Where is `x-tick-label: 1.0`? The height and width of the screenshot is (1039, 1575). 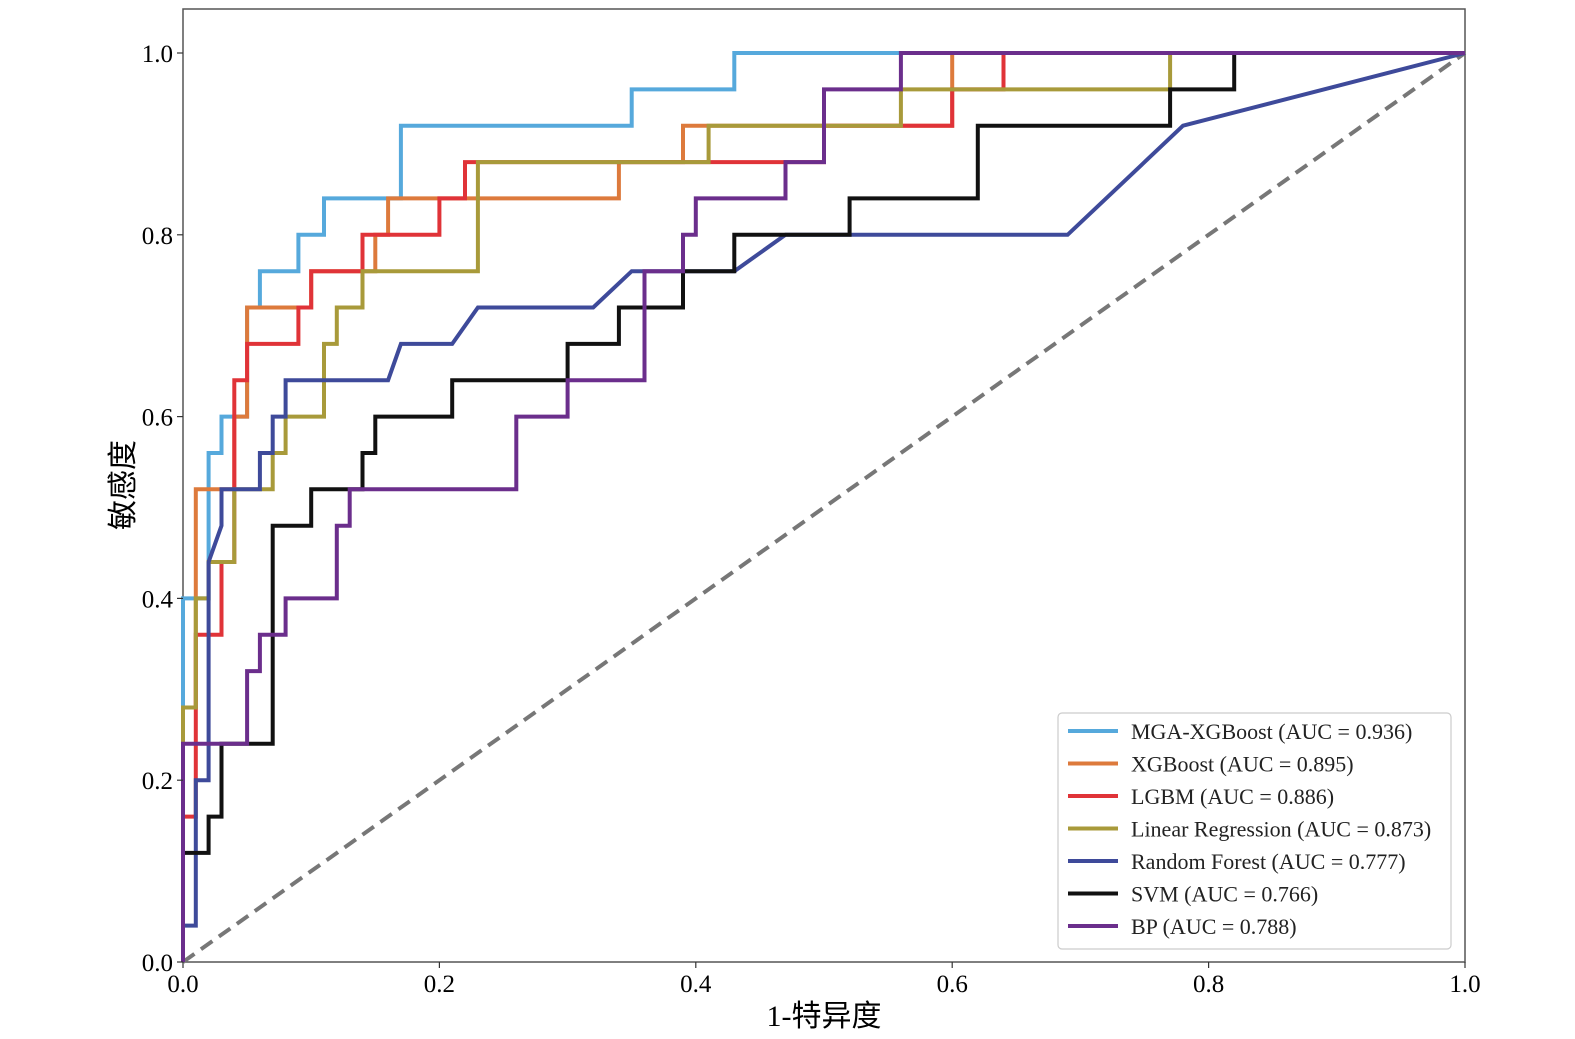 x-tick-label: 1.0 is located at coordinates (1464, 984).